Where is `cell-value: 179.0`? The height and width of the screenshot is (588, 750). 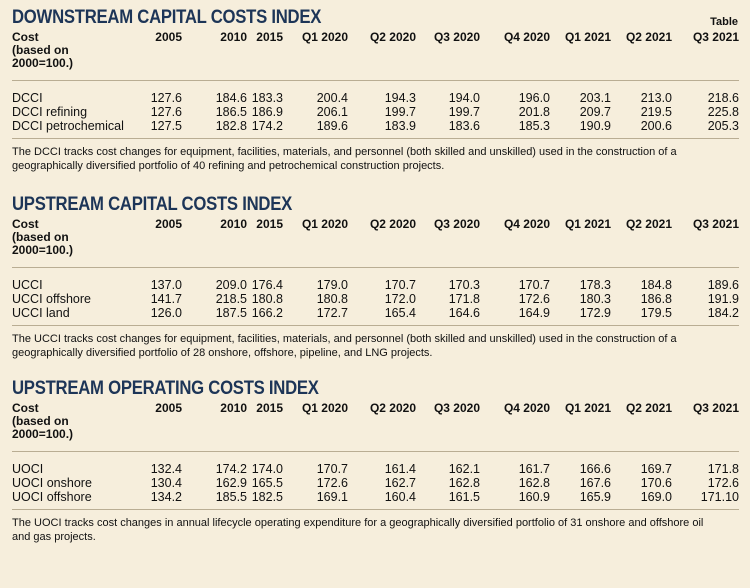 cell-value: 179.0 is located at coordinates (332, 285).